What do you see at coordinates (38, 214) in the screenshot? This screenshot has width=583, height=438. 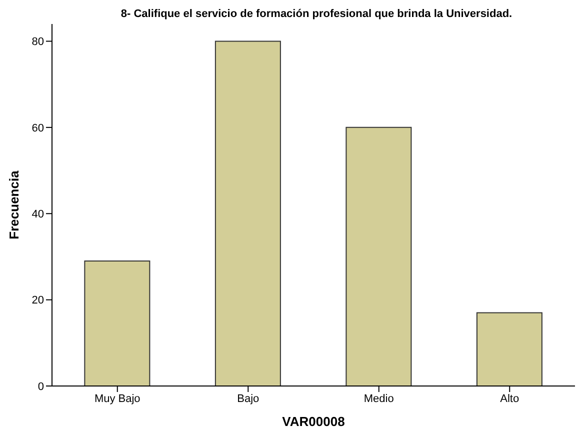 I see `y-tick-label: 40` at bounding box center [38, 214].